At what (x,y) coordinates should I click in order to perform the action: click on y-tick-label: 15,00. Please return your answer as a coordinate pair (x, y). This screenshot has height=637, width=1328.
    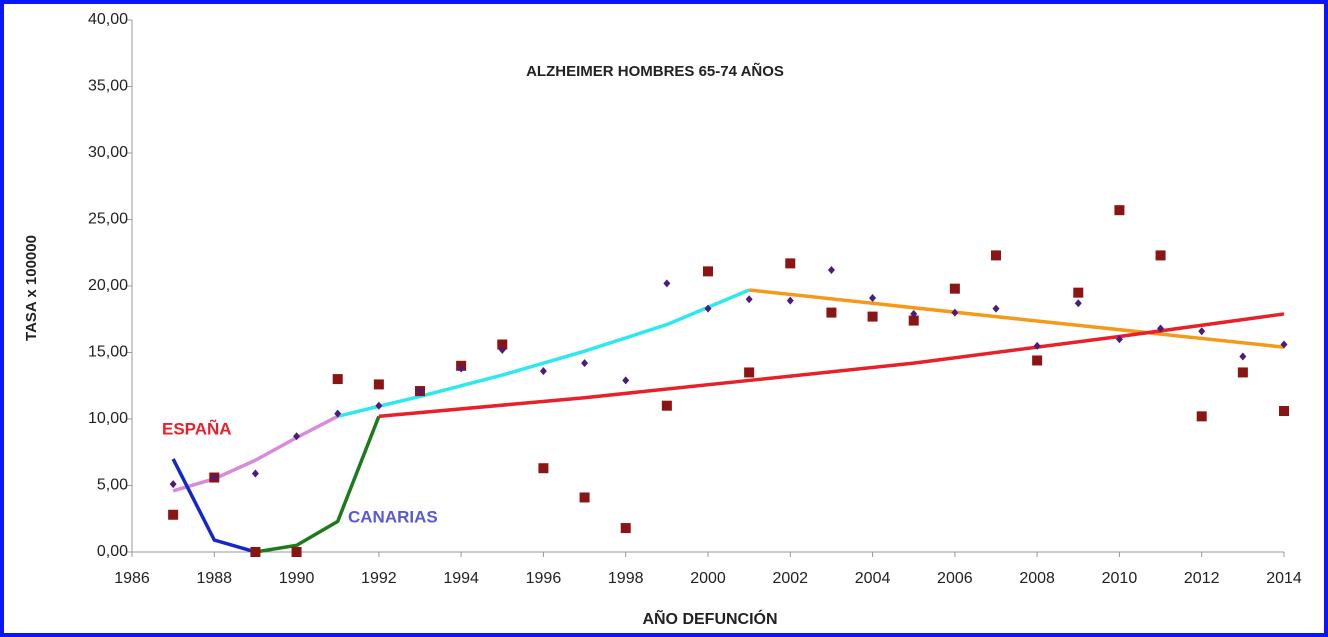
    Looking at the image, I should click on (108, 352).